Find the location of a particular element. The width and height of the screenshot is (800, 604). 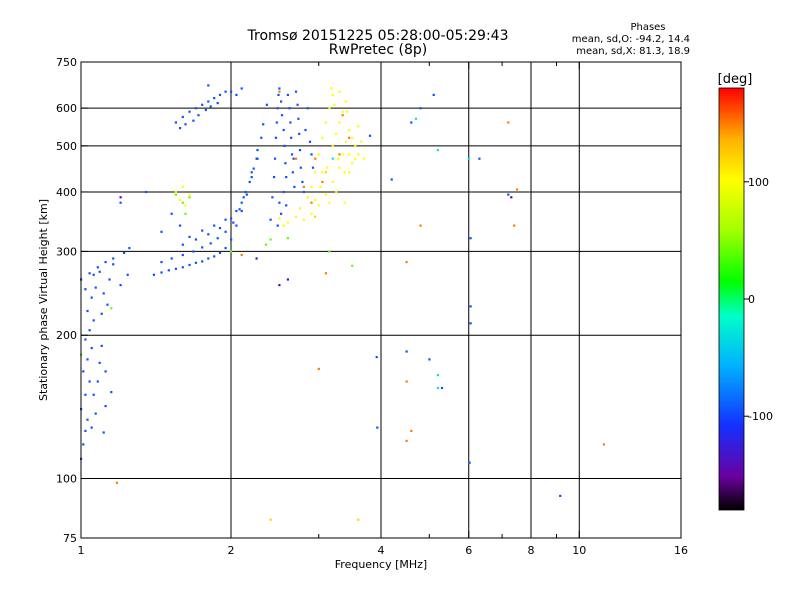

y-tick-label: 100 is located at coordinates (66, 479).